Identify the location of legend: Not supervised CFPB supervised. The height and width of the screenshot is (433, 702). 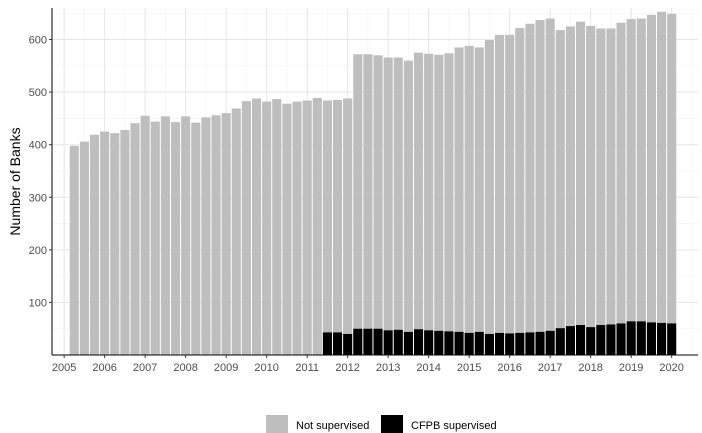
(381, 424).